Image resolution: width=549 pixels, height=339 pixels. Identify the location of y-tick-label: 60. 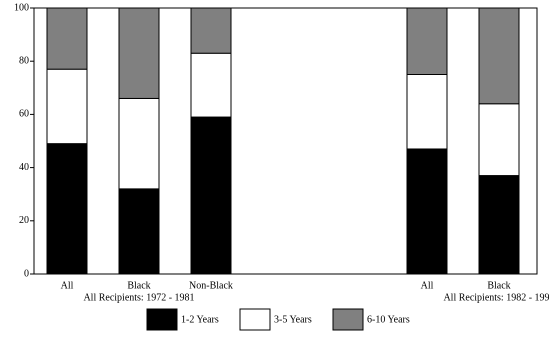
(24, 114).